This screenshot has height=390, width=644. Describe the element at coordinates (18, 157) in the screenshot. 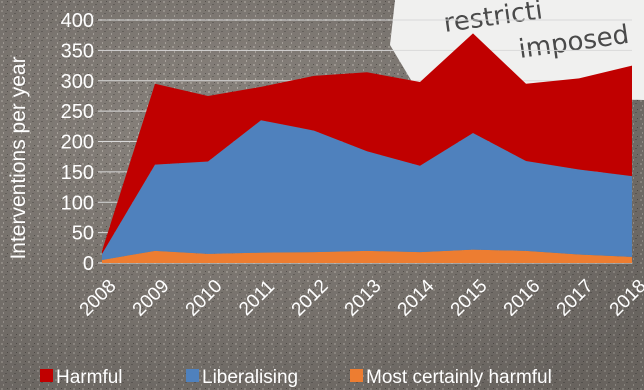

I see `y-axis-label: Interventions per year` at that location.